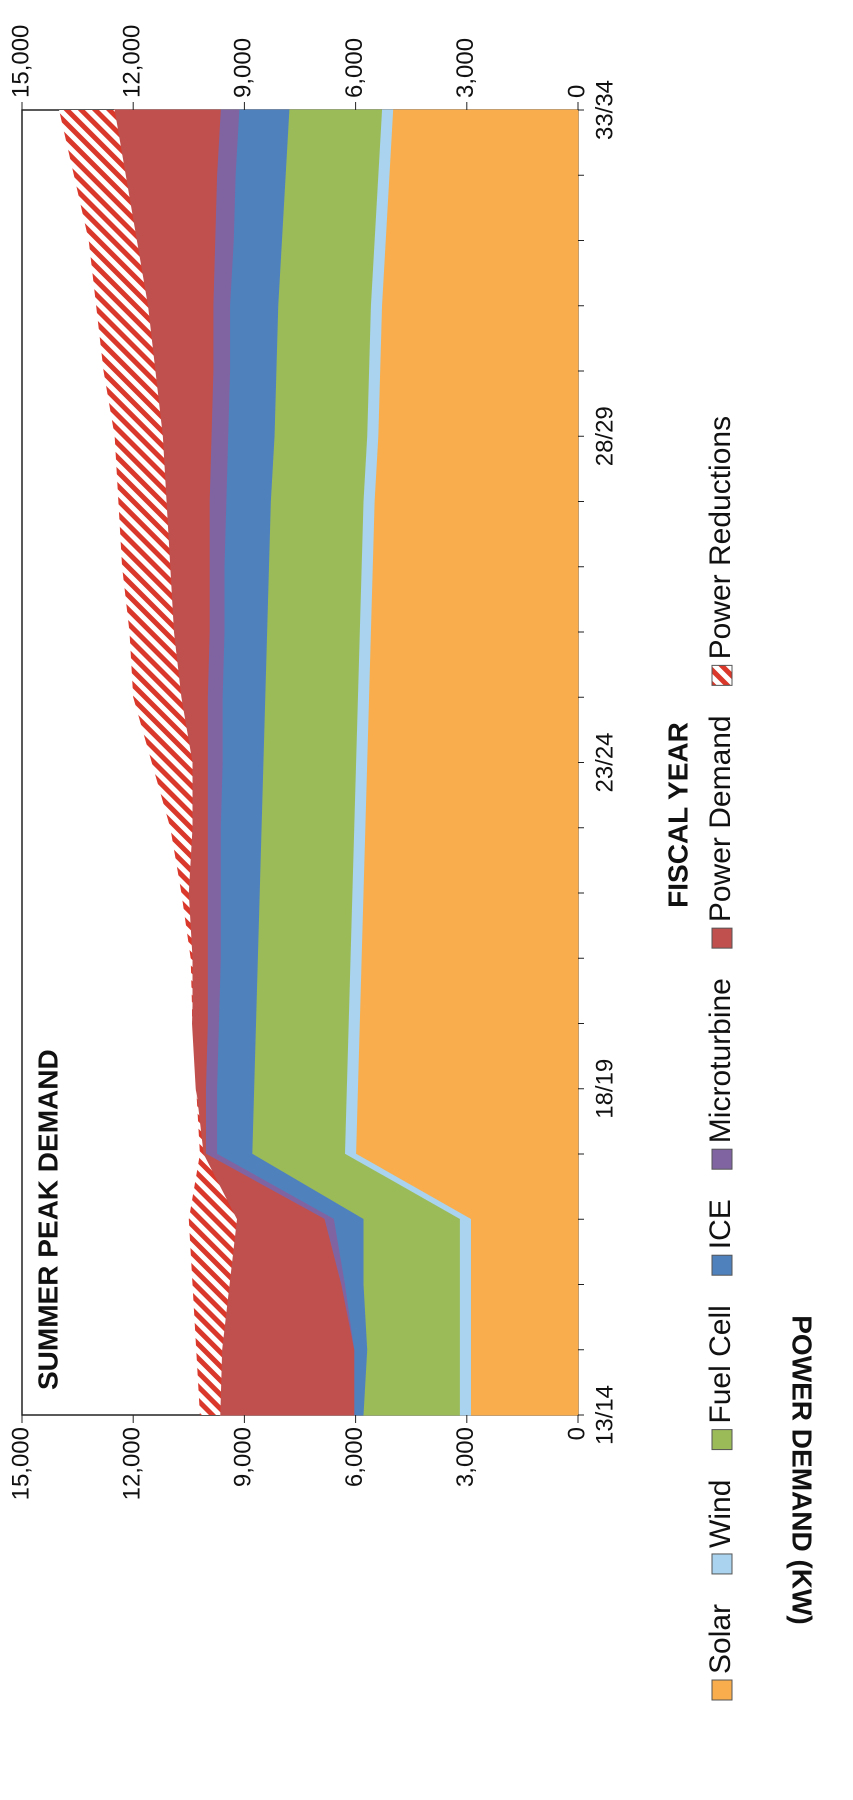  What do you see at coordinates (20, 1463) in the screenshot?
I see `y-tick-label: 15,000` at bounding box center [20, 1463].